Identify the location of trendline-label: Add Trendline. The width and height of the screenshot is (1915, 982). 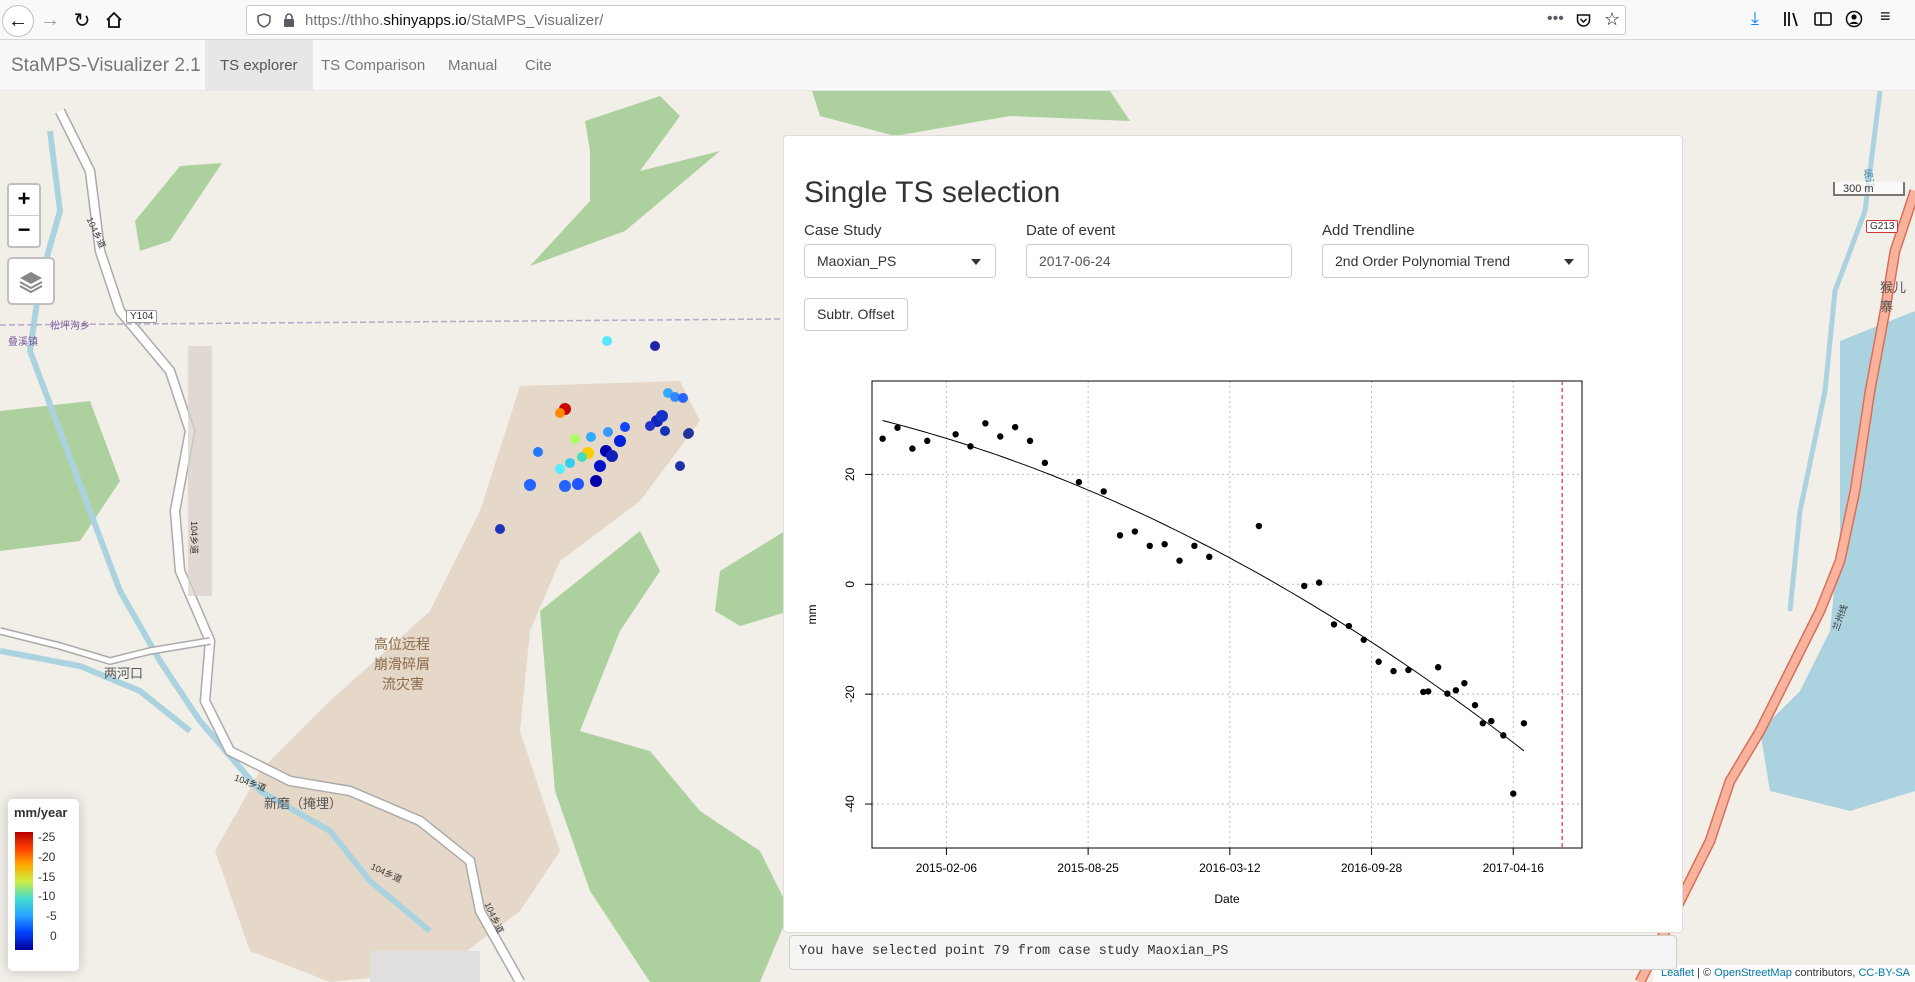
(1368, 230).